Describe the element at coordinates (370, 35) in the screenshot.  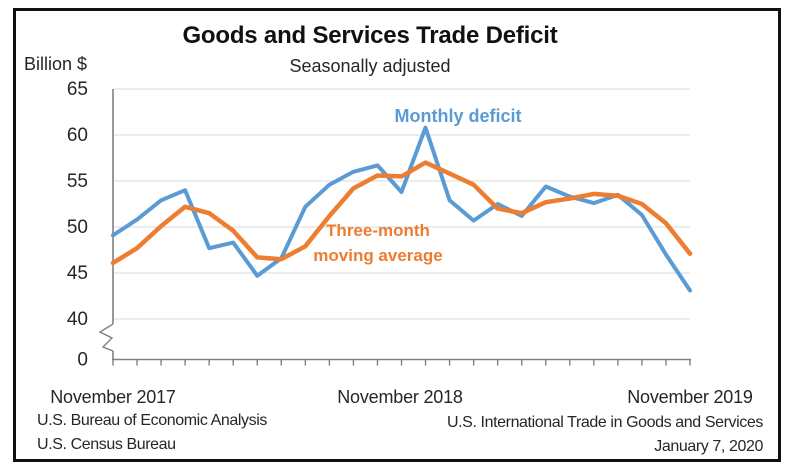
I see `chart-title: Goods and Services Trade Deficit` at that location.